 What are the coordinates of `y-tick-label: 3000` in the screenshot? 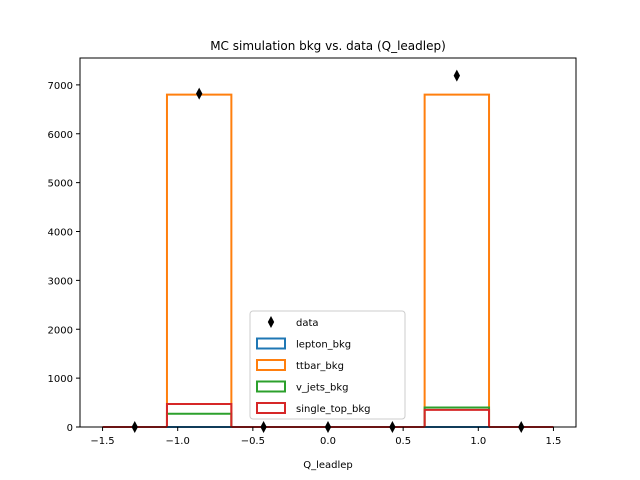 It's located at (60, 281).